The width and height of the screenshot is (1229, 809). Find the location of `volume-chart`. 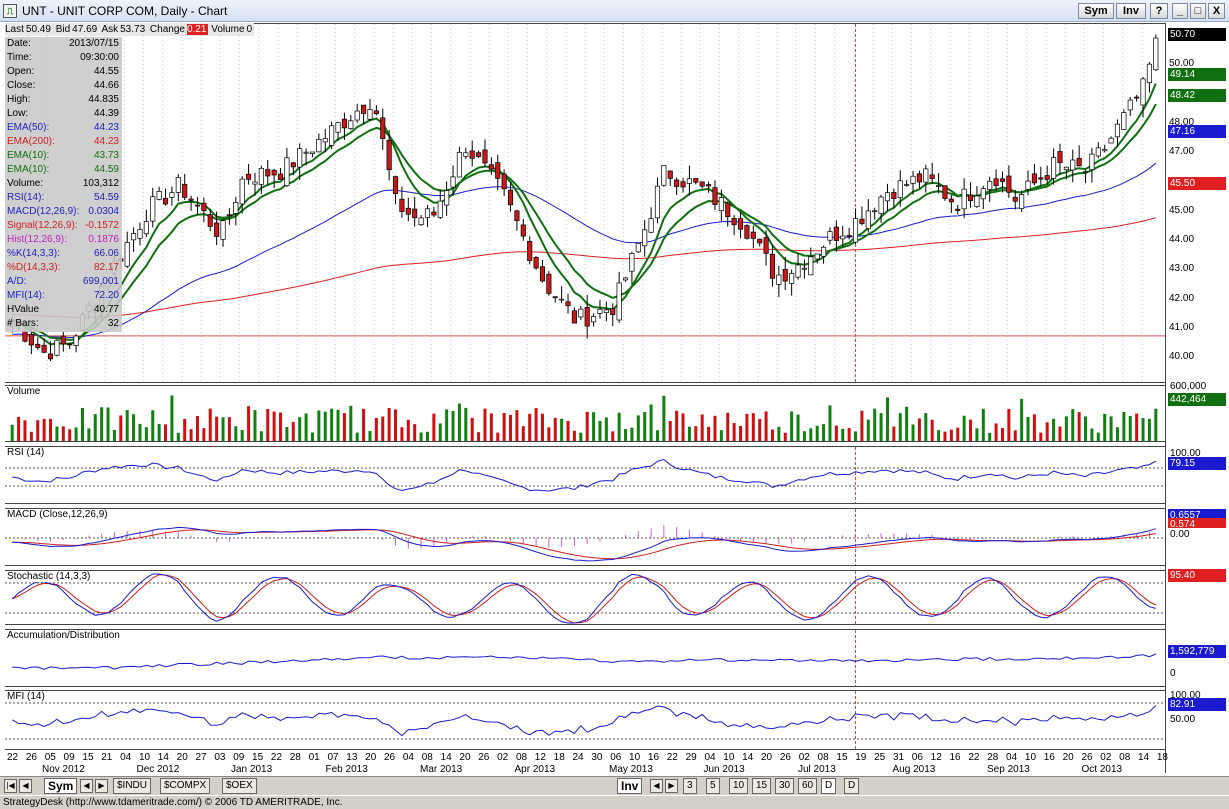

volume-chart is located at coordinates (585, 414).